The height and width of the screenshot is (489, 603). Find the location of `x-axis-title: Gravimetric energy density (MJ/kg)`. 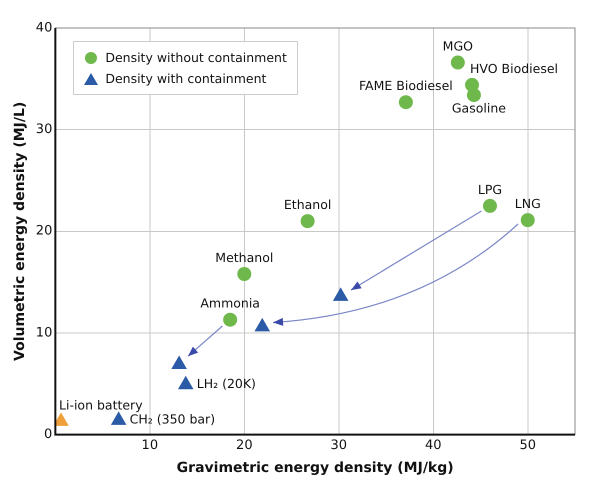

x-axis-title: Gravimetric energy density (MJ/kg) is located at coordinates (315, 468).